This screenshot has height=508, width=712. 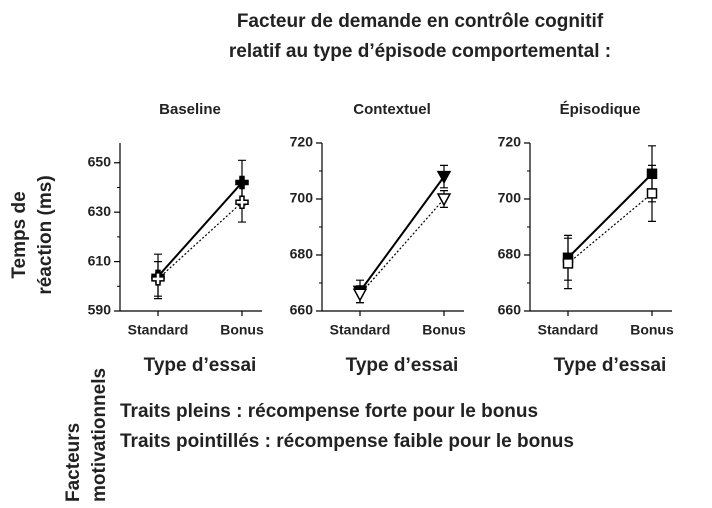 I want to click on y-tick-label: 630, so click(x=100, y=211).